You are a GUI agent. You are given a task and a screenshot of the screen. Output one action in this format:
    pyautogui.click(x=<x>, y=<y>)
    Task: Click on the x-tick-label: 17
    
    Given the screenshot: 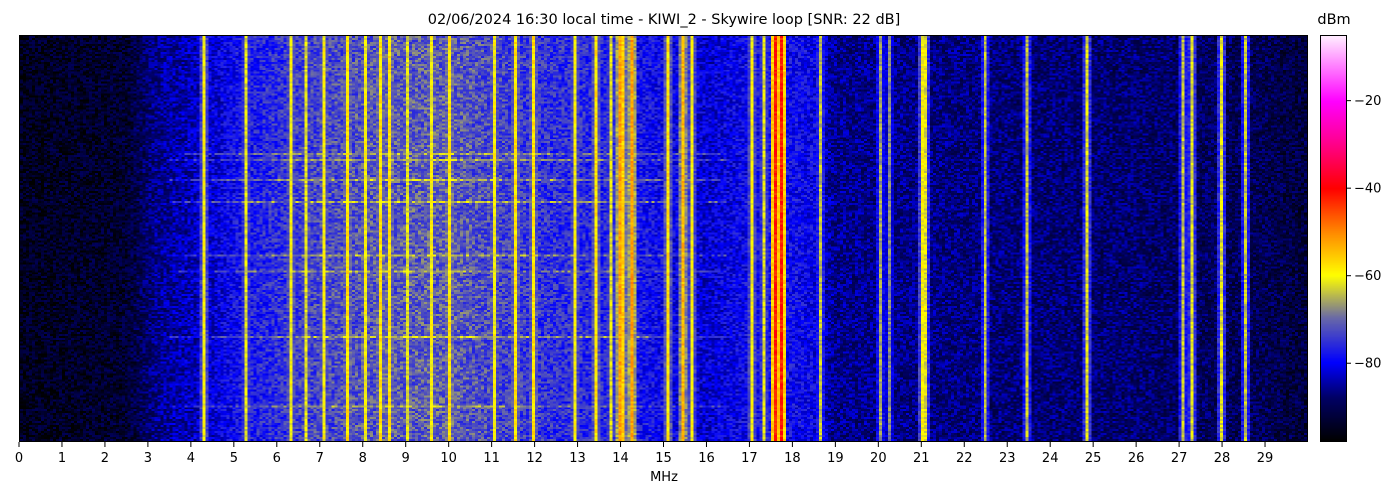 What is the action you would take?
    pyautogui.click(x=749, y=458)
    